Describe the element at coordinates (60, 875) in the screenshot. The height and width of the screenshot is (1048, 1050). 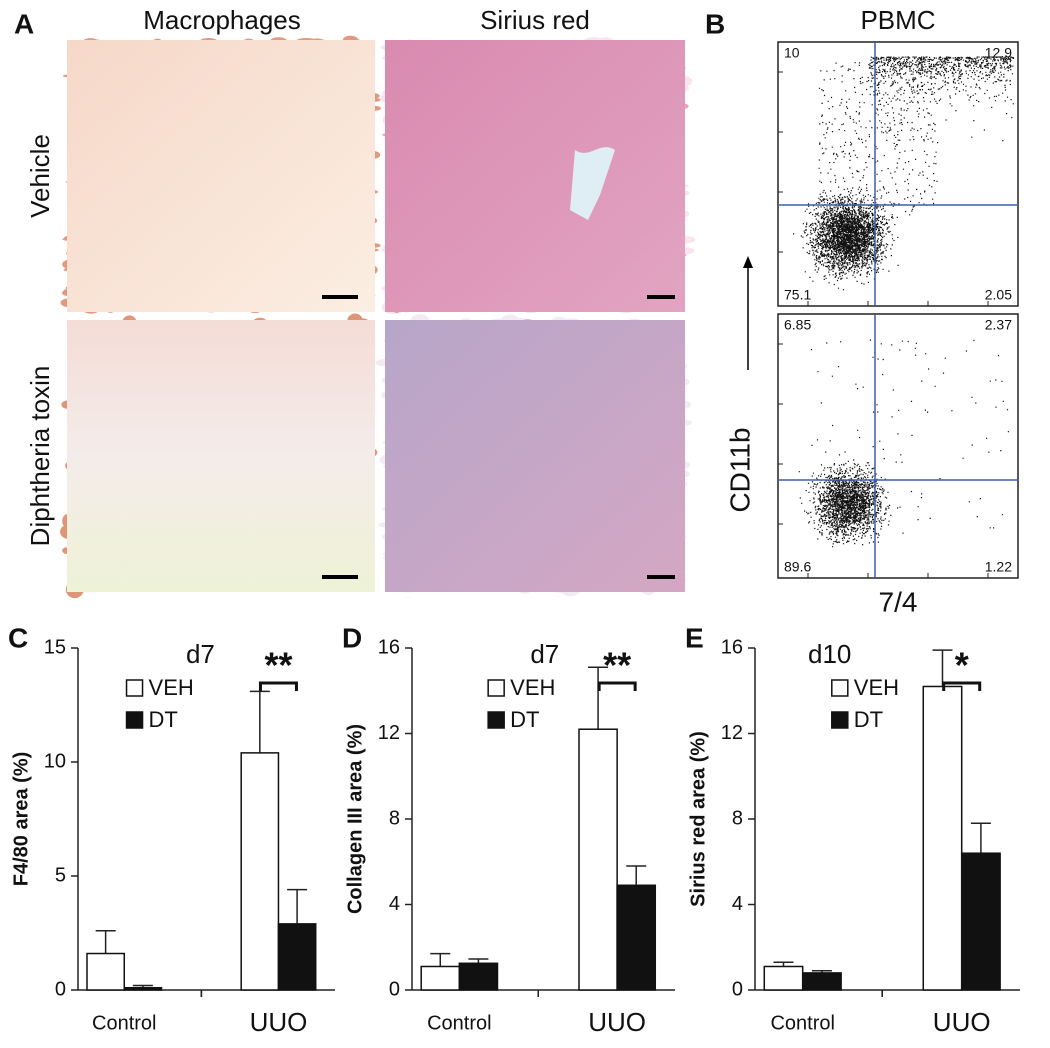
I see `y-tick-label: 5` at that location.